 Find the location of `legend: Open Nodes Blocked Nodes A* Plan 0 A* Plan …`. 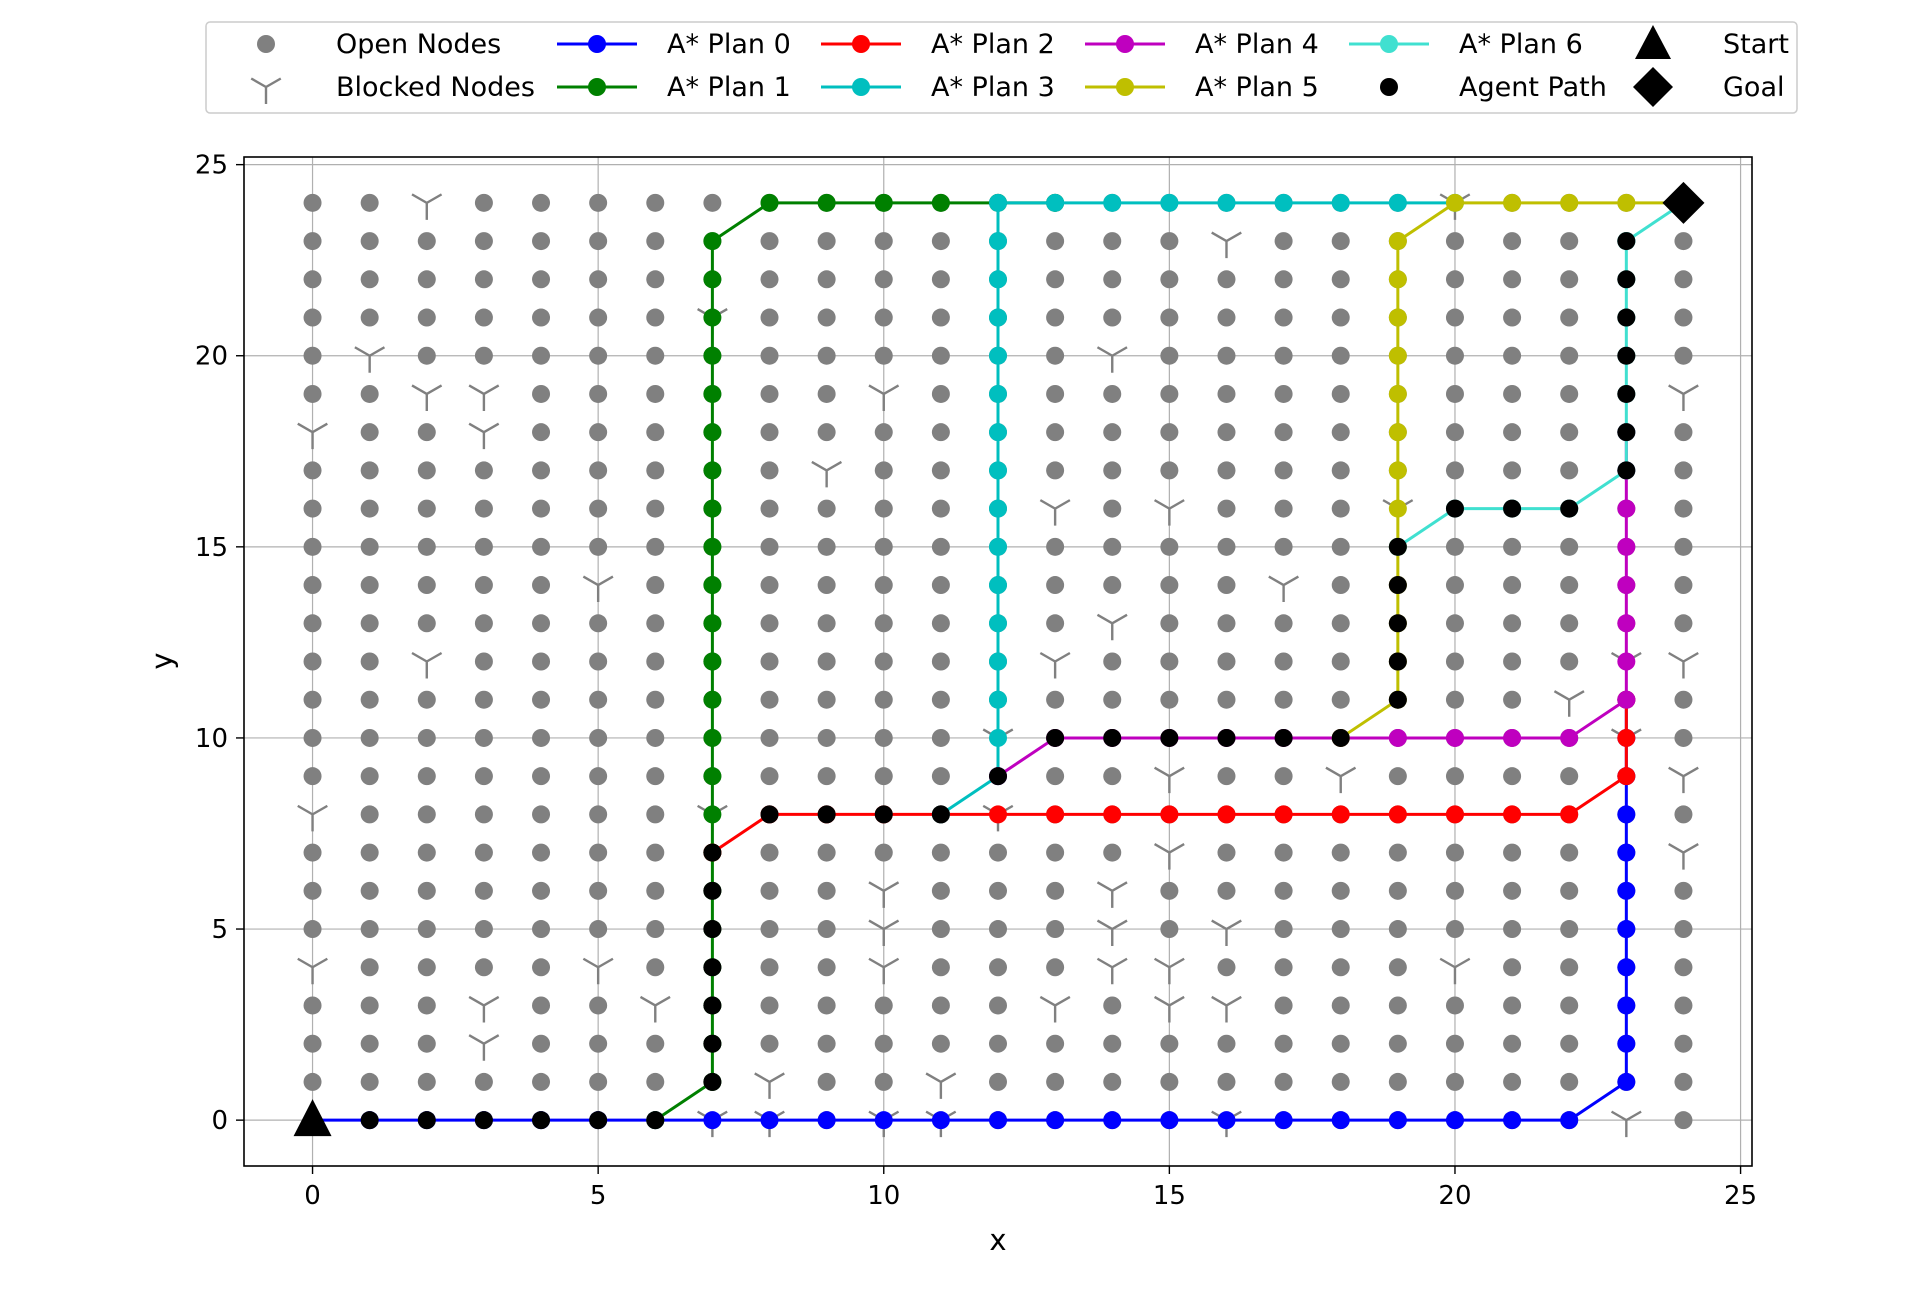

legend: Open Nodes Blocked Nodes A* Plan 0 A* Plan … is located at coordinates (1001, 67).